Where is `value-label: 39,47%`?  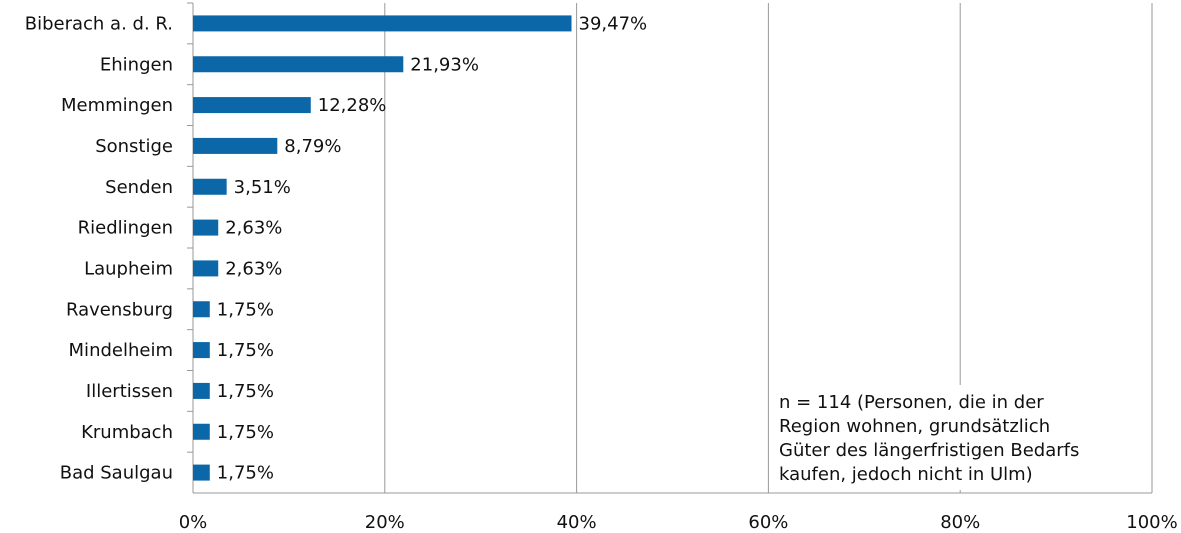
value-label: 39,47% is located at coordinates (613, 23).